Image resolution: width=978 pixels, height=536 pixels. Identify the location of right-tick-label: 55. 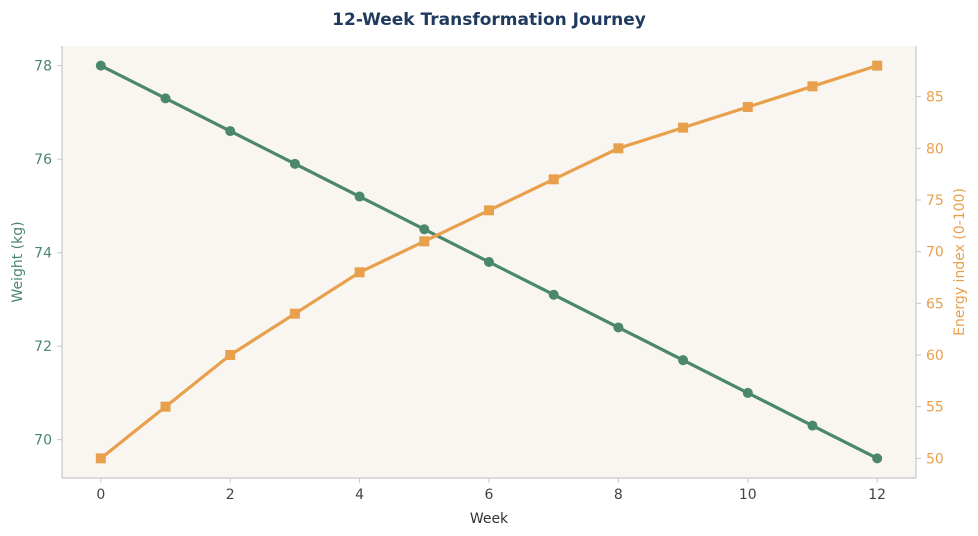
(935, 408).